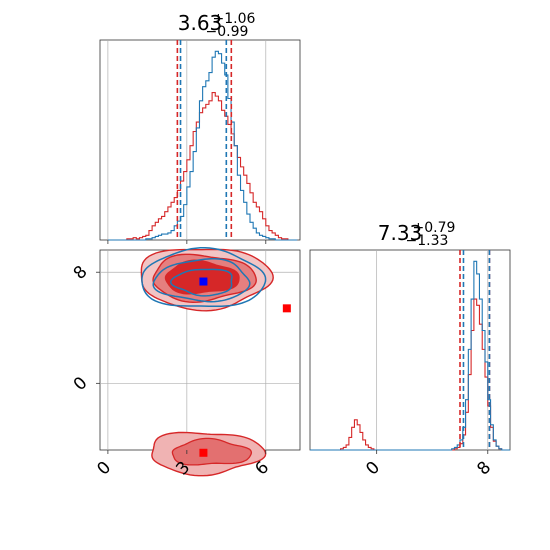 The image size is (550, 550). What do you see at coordinates (234, 19) in the screenshot?
I see `param1-title-plus: +1.06` at bounding box center [234, 19].